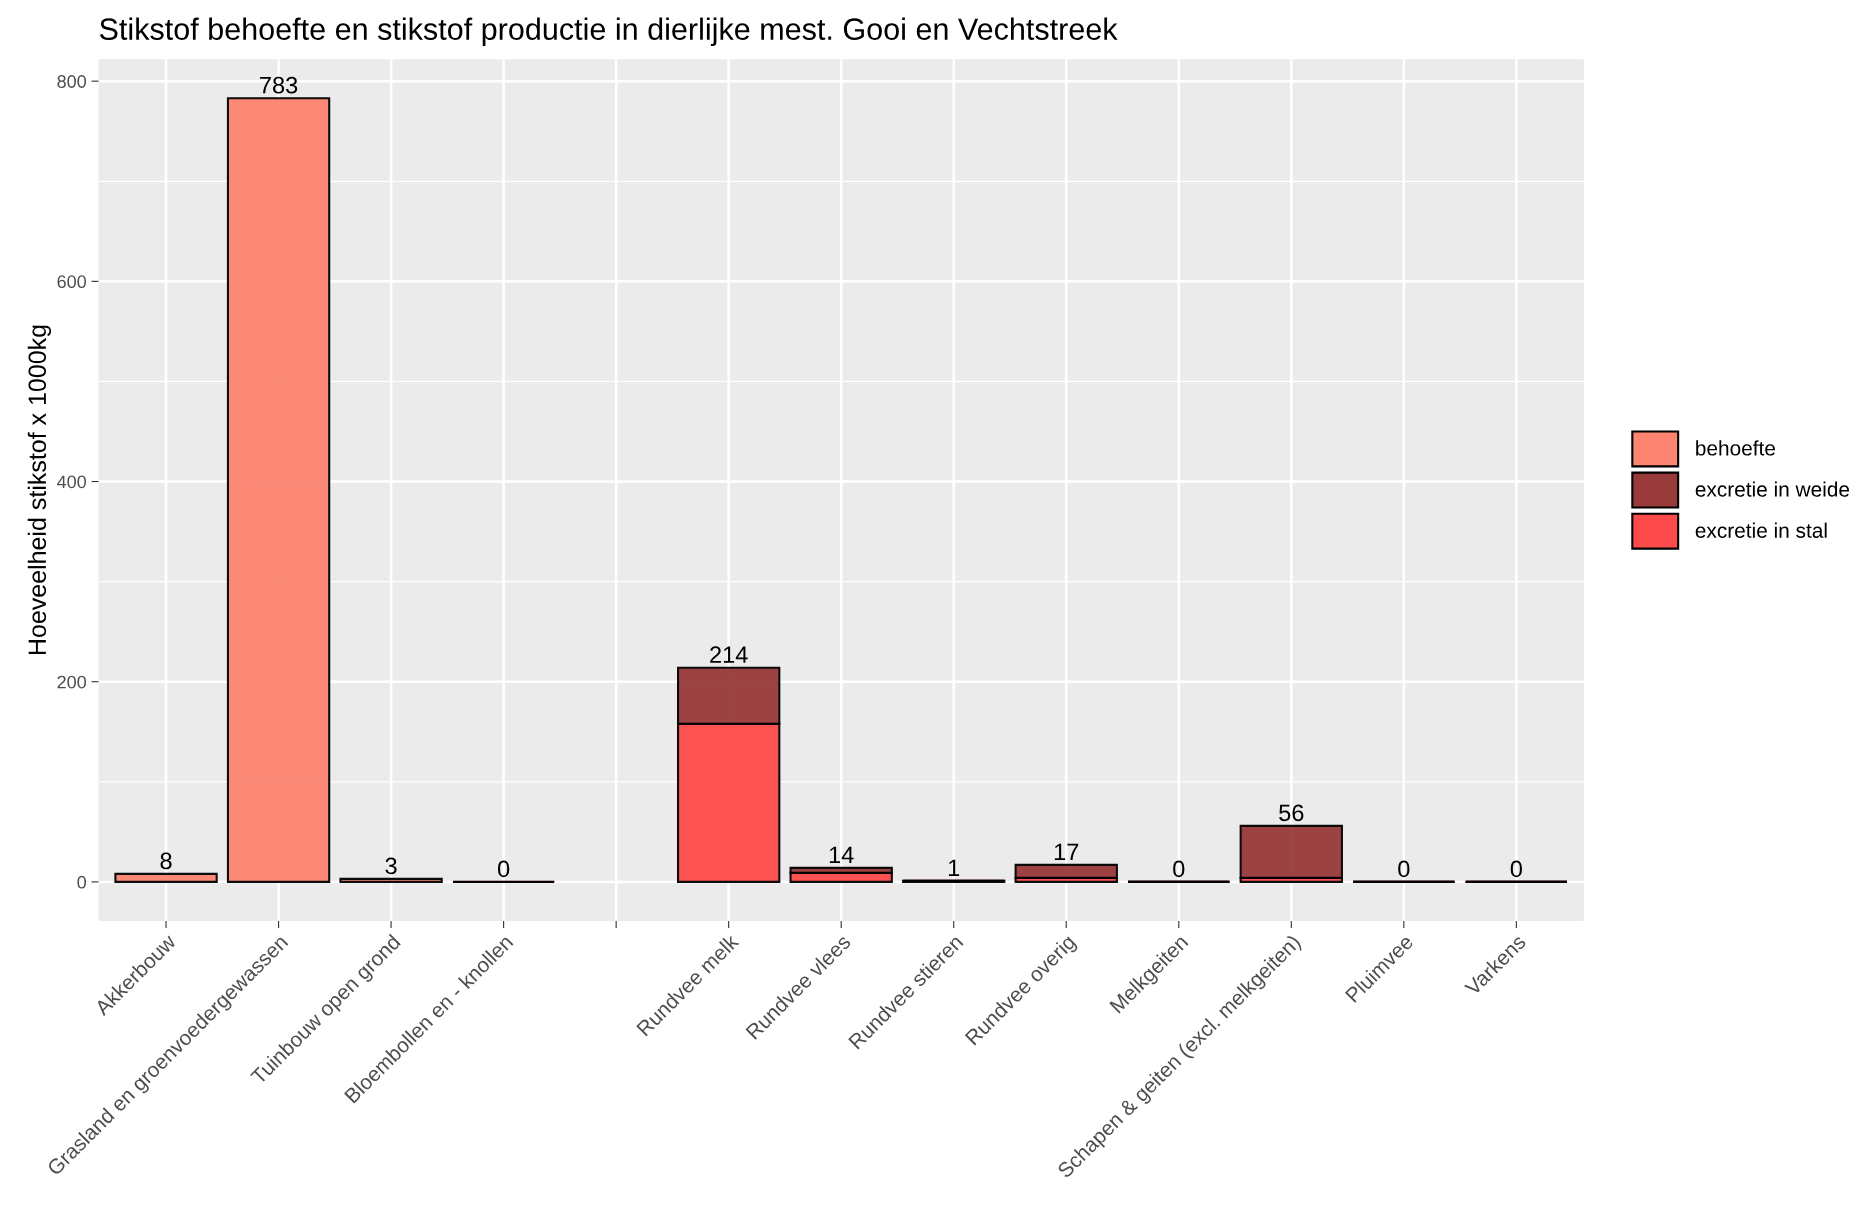  What do you see at coordinates (608, 32) in the screenshot?
I see `chart-title: Stikstof behoefte en stikstof productie in dierlijke mest. Gooi en Vechtstreek` at bounding box center [608, 32].